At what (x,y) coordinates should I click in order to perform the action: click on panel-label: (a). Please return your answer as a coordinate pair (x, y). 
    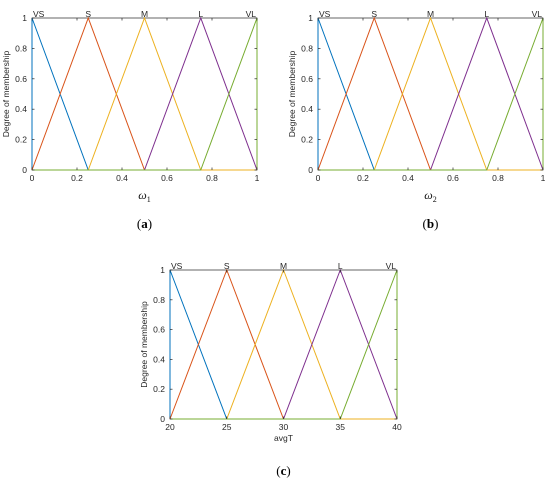
    Looking at the image, I should click on (144, 223).